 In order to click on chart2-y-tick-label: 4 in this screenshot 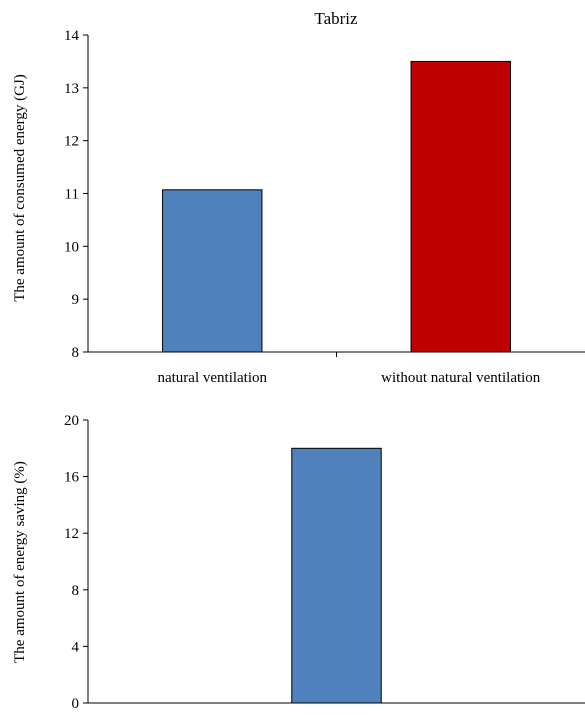, I will do `click(76, 647)`.